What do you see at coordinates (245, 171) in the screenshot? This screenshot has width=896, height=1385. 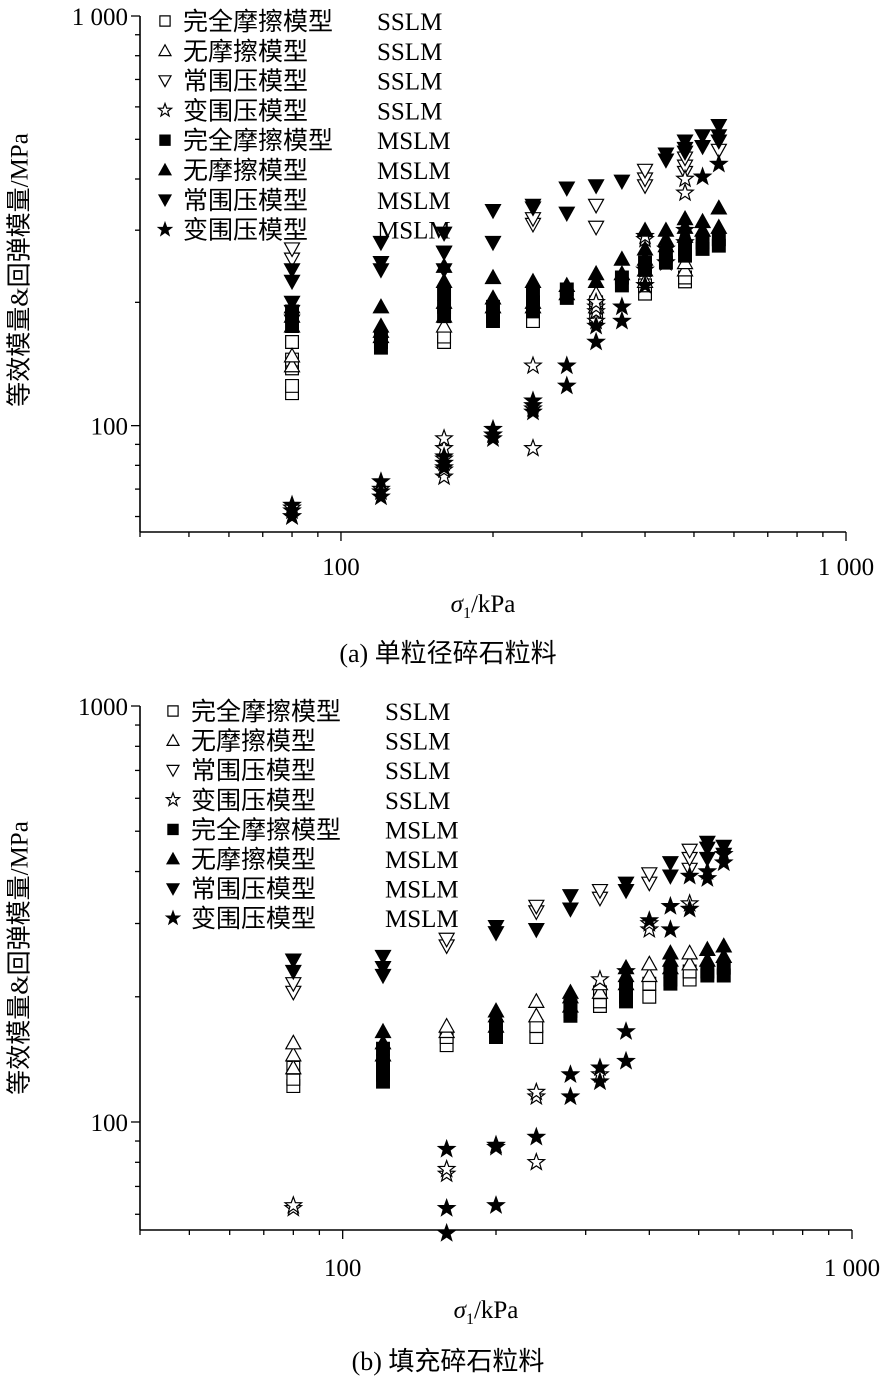 I see `legend-label: 无摩擦模型` at bounding box center [245, 171].